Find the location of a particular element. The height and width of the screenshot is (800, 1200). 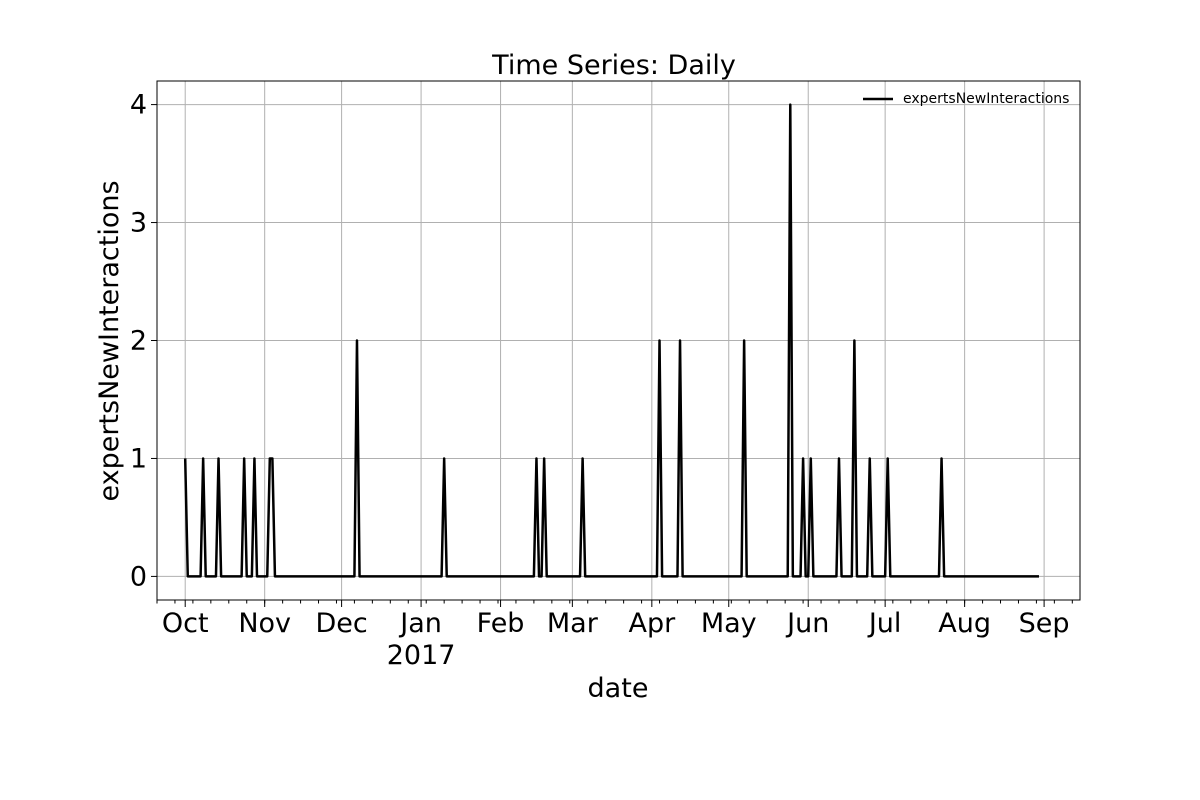

x-tick-label: May is located at coordinates (729, 623).